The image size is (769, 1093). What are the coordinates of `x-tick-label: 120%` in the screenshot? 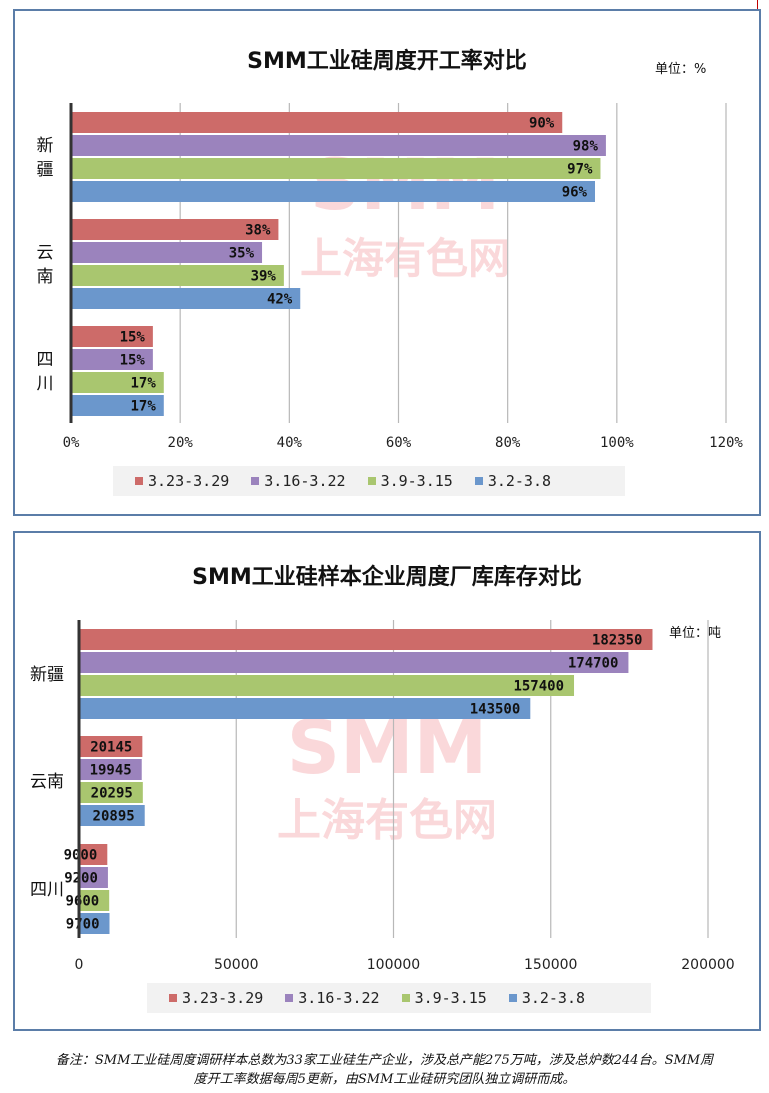 It's located at (726, 443).